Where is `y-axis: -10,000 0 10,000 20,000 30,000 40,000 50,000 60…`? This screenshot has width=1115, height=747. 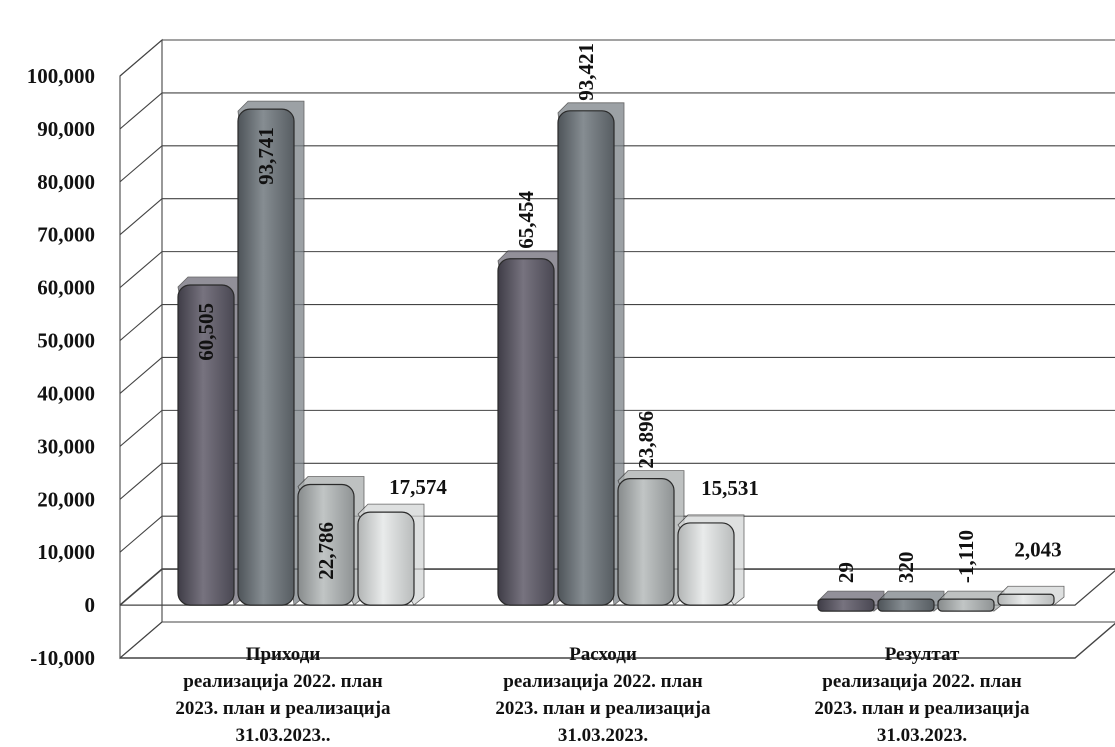 y-axis: -10,000 0 10,000 20,000 30,000 40,000 50,000 60… is located at coordinates (61, 367).